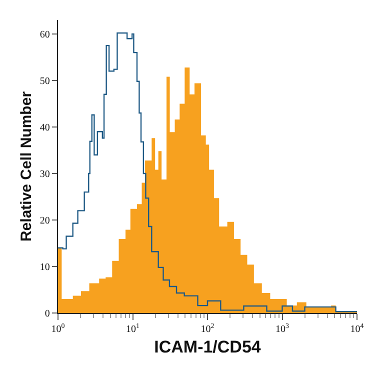 The image size is (375, 375). What do you see at coordinates (207, 329) in the screenshot?
I see `x-tick-label: 10$^{2}$` at bounding box center [207, 329].